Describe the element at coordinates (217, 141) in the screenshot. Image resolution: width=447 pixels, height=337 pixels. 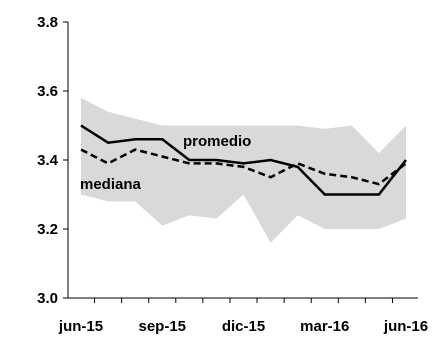
I see `series-label-promedio: promedio` at that location.